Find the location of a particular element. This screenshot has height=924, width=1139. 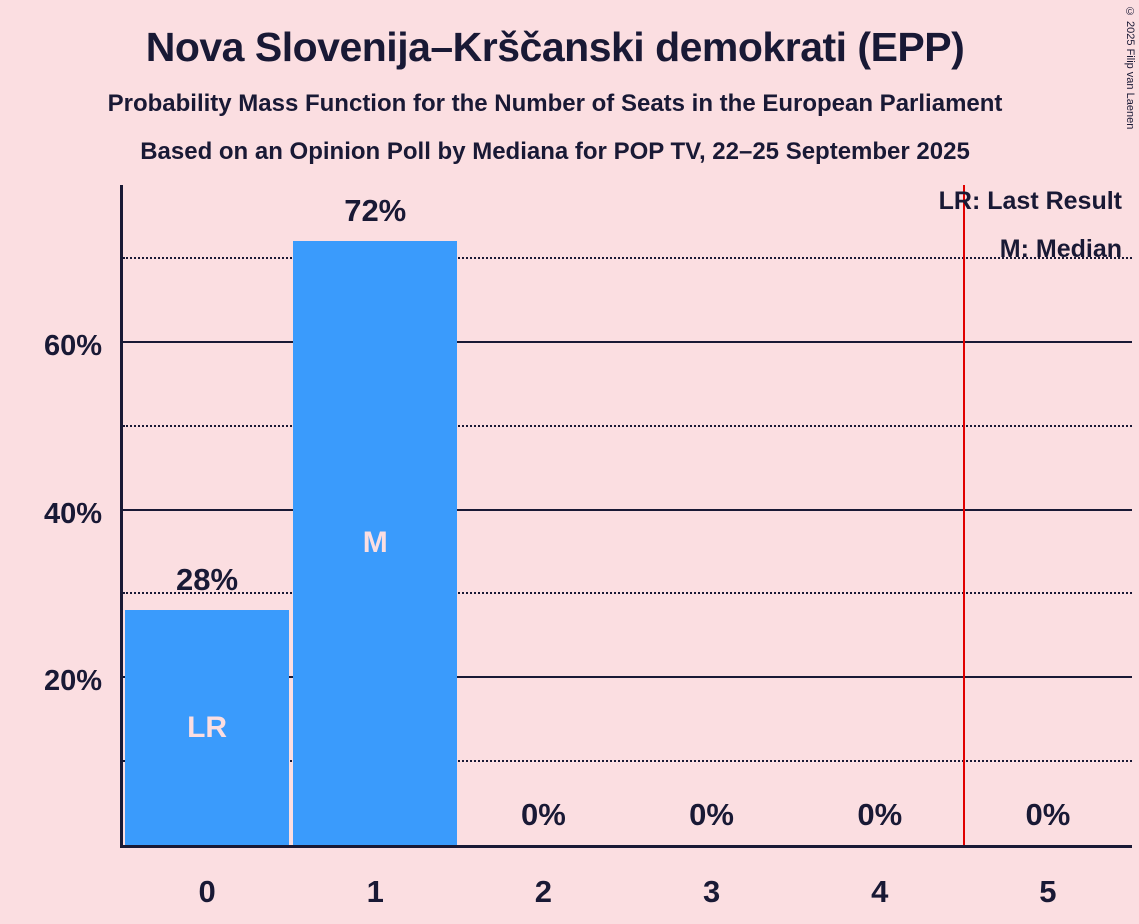

bar-value-label-0: 28% is located at coordinates (207, 580).